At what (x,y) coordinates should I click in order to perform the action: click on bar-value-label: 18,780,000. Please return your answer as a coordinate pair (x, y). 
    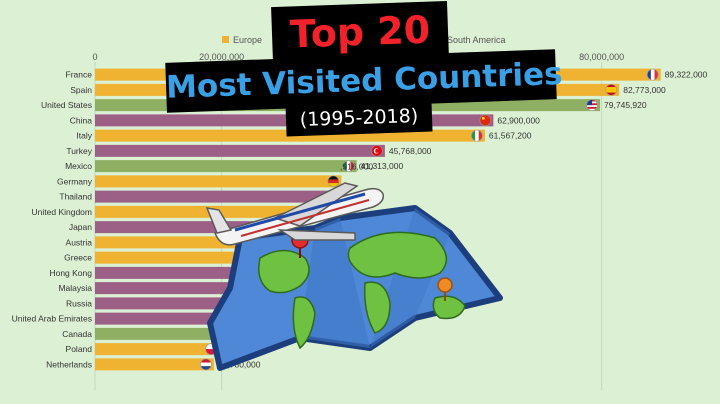
    Looking at the image, I should click on (239, 364).